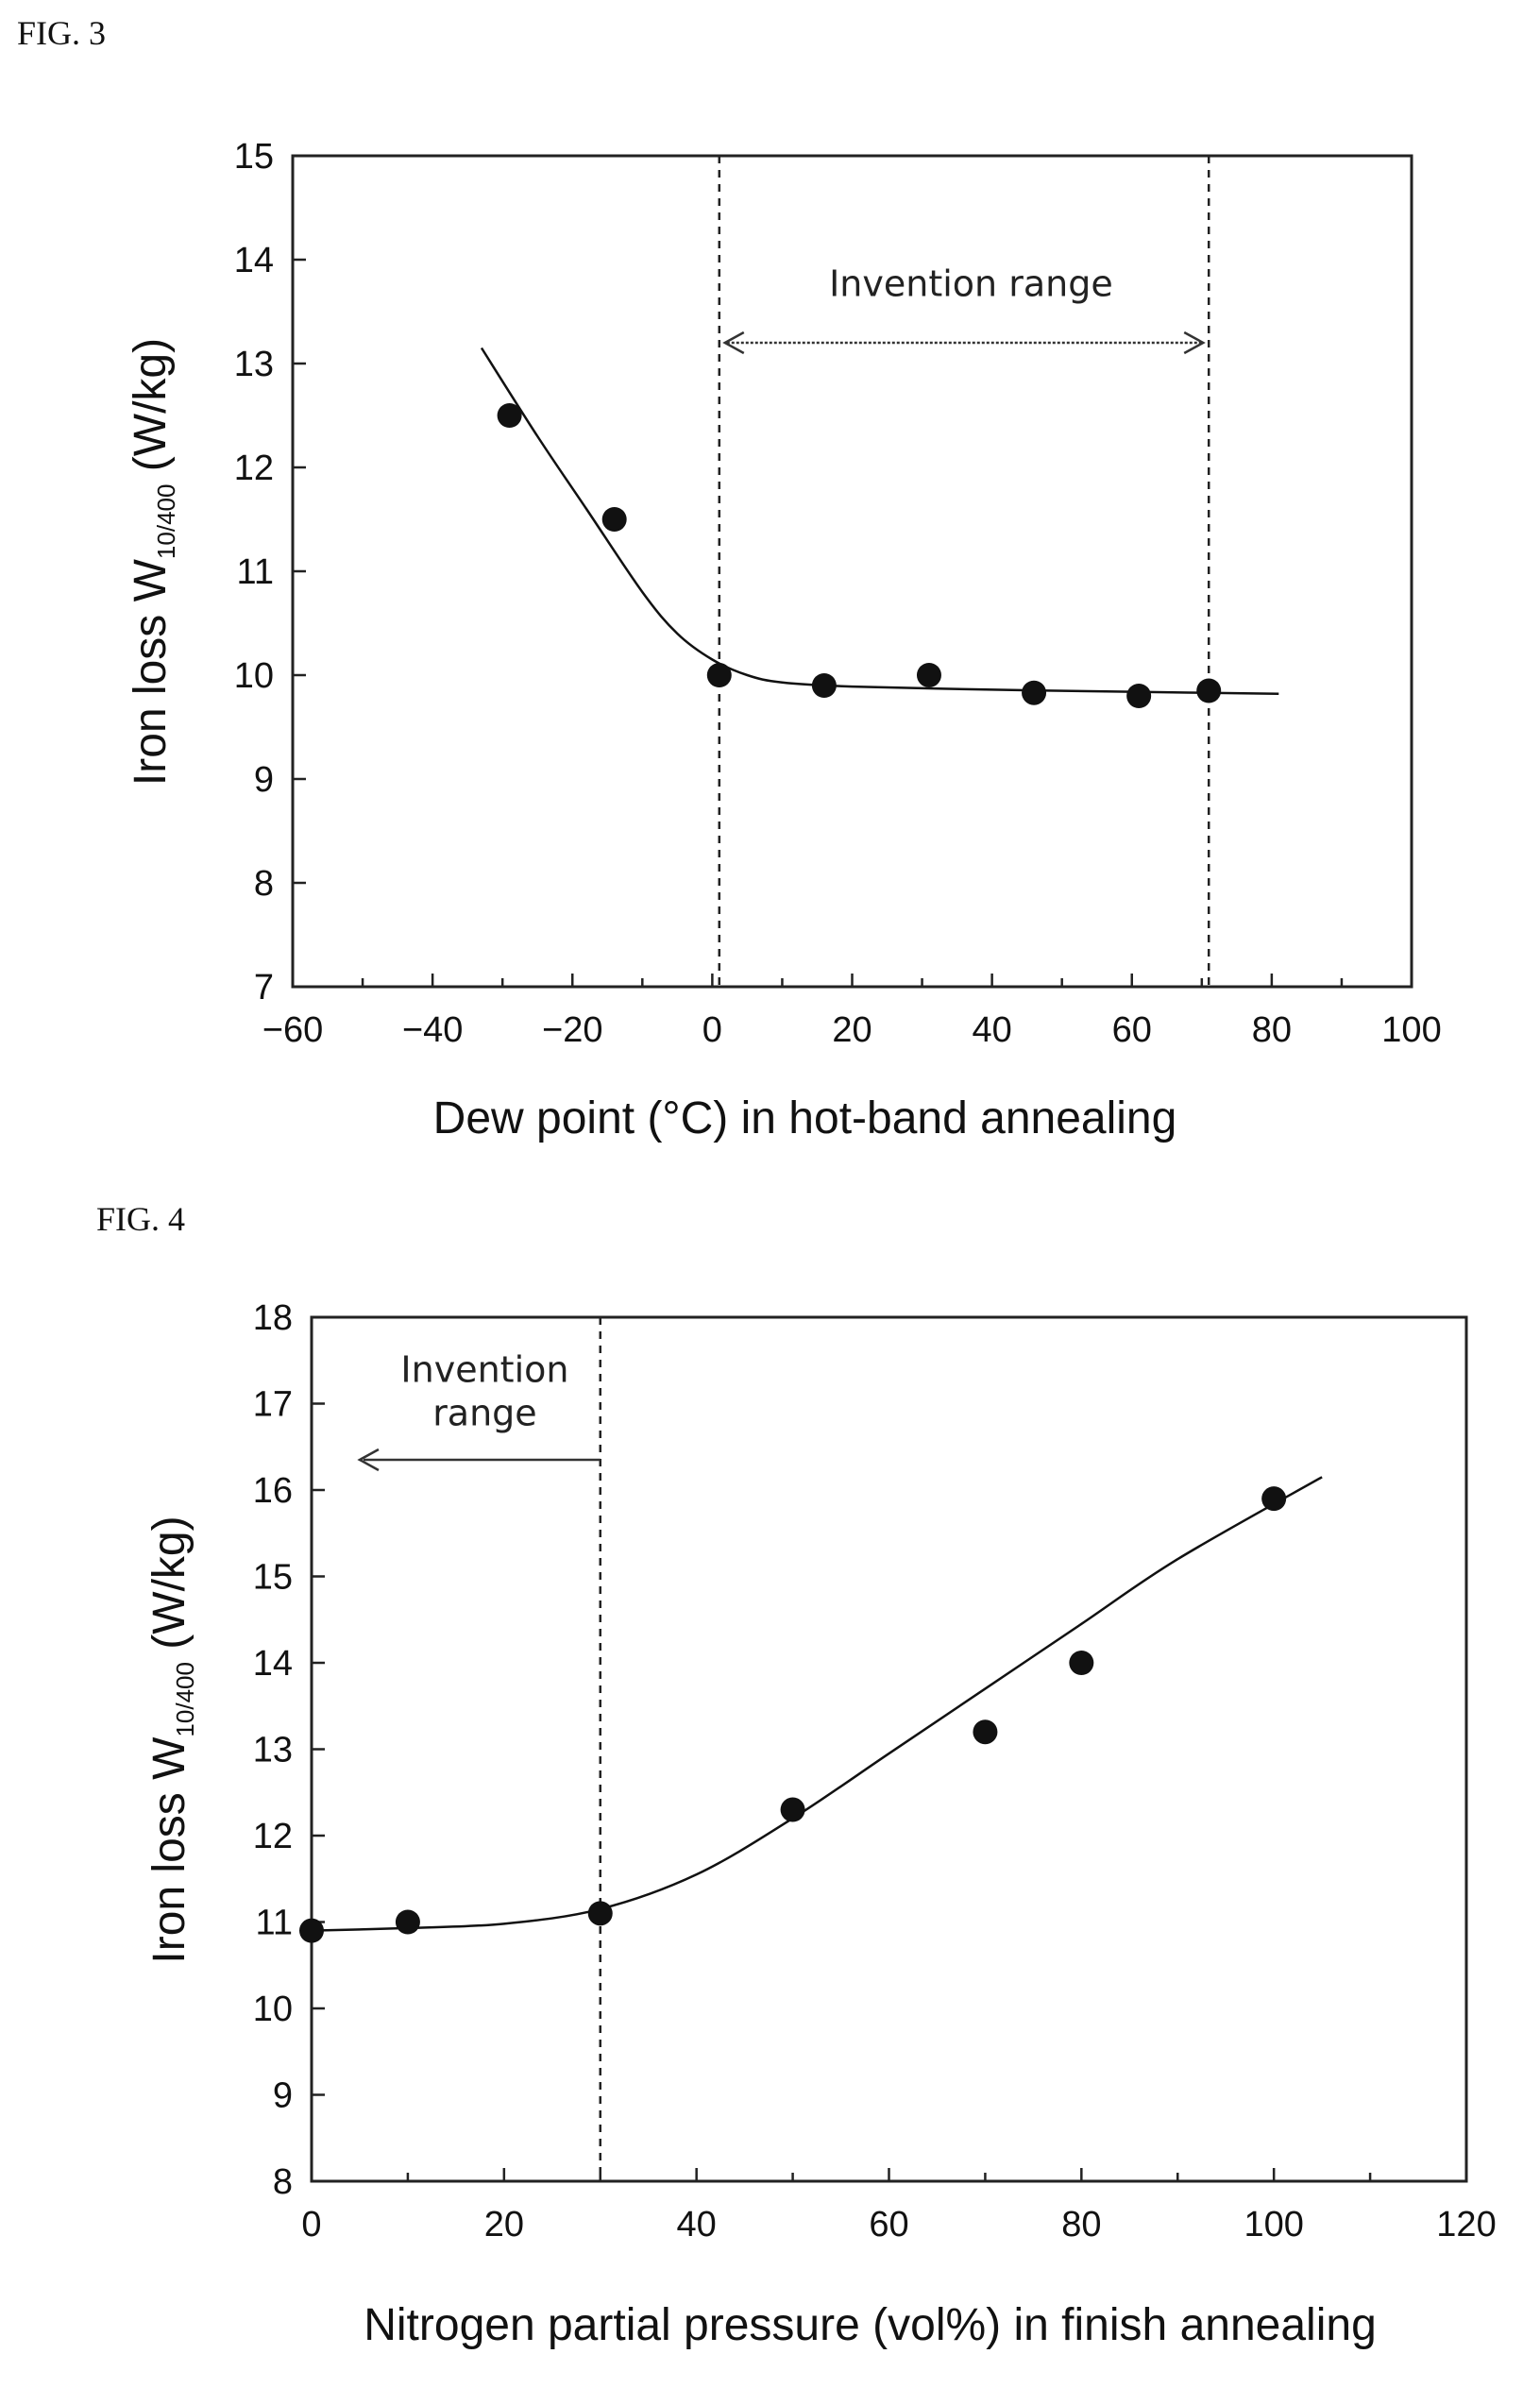  What do you see at coordinates (292, 1030) in the screenshot?
I see `x-tick-label: −60` at bounding box center [292, 1030].